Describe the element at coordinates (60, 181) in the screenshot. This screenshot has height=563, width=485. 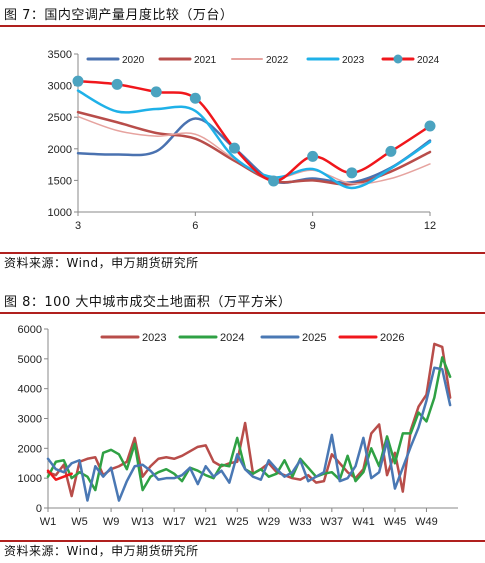
I see `y-tick-label: 1500` at that location.